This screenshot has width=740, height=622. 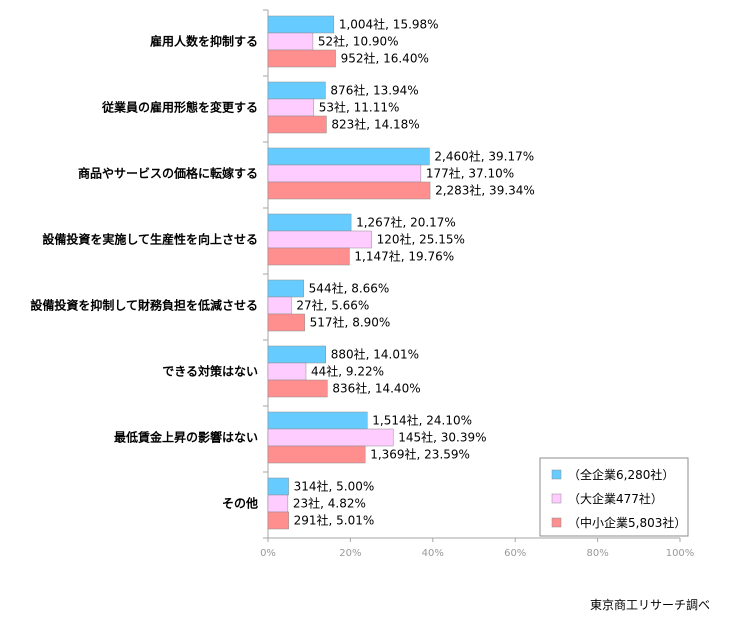 What do you see at coordinates (621, 474) in the screenshot?
I see `legend-entry: （全企業6,280社）` at bounding box center [621, 474].